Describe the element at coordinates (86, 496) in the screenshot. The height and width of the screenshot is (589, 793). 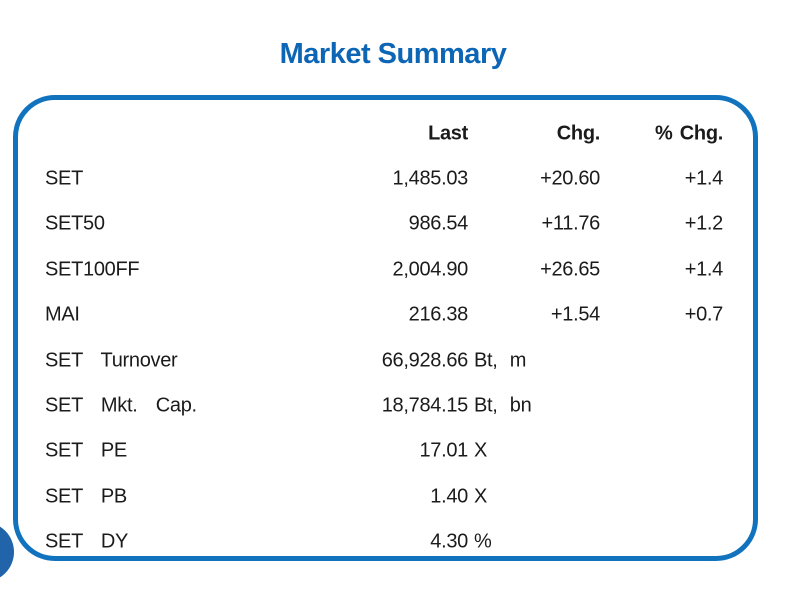
I see `row-label: SET PB` at that location.